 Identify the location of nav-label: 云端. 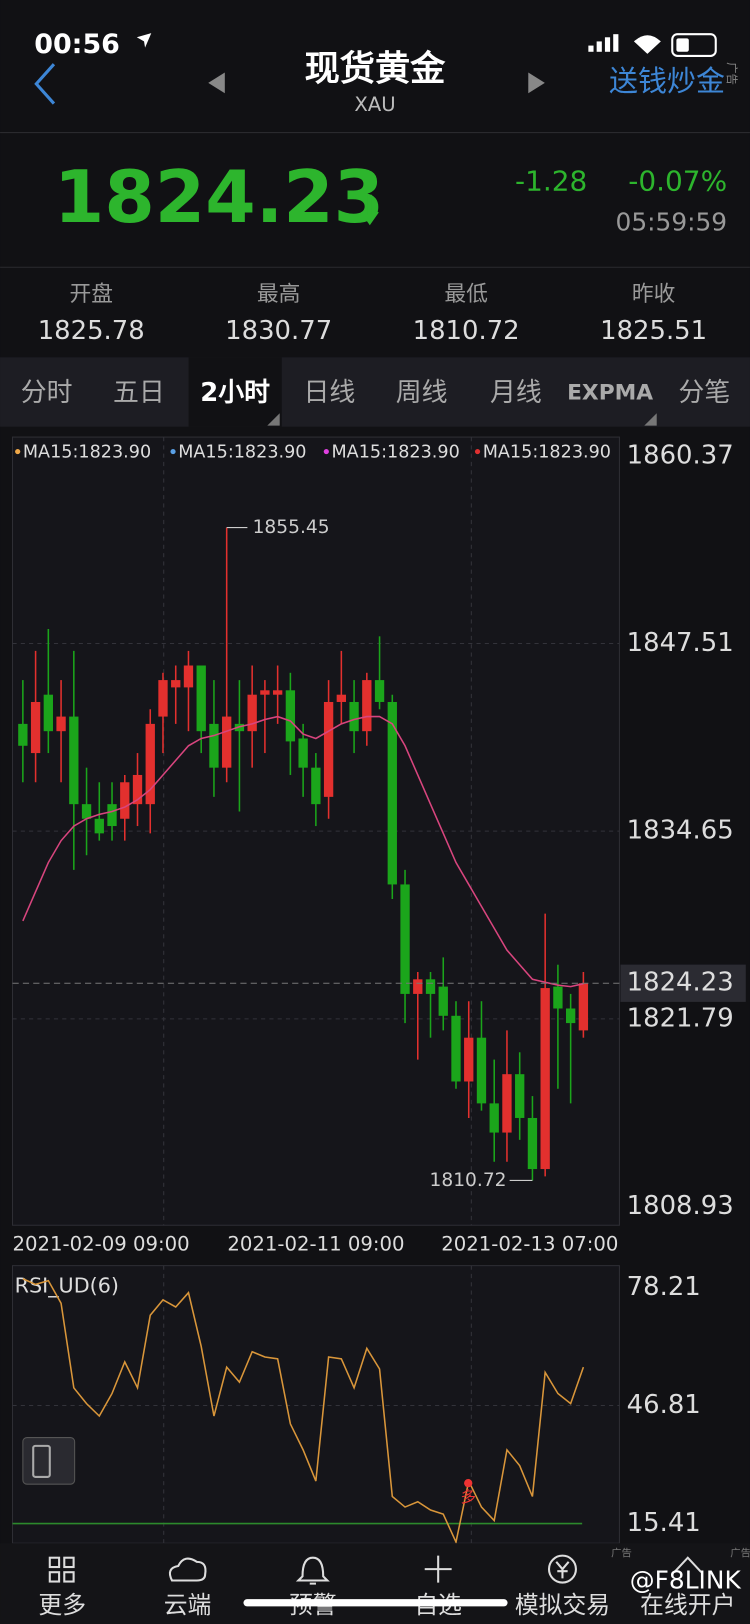
(188, 1605).